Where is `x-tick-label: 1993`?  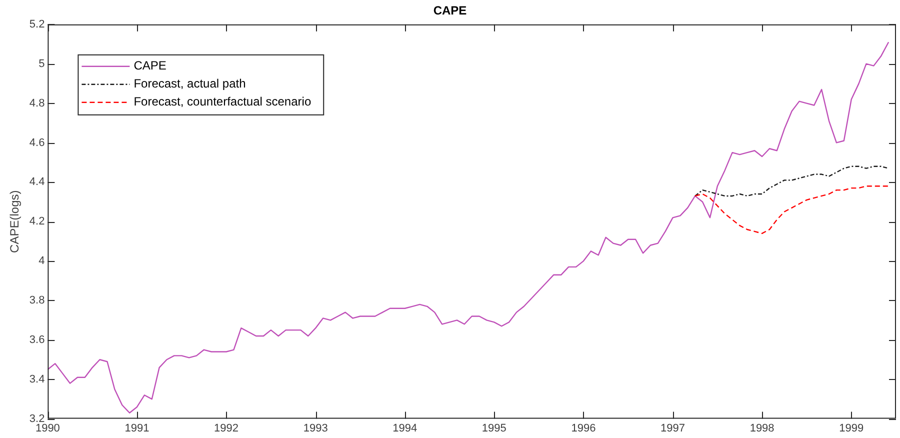
x-tick-label: 1993 is located at coordinates (315, 428).